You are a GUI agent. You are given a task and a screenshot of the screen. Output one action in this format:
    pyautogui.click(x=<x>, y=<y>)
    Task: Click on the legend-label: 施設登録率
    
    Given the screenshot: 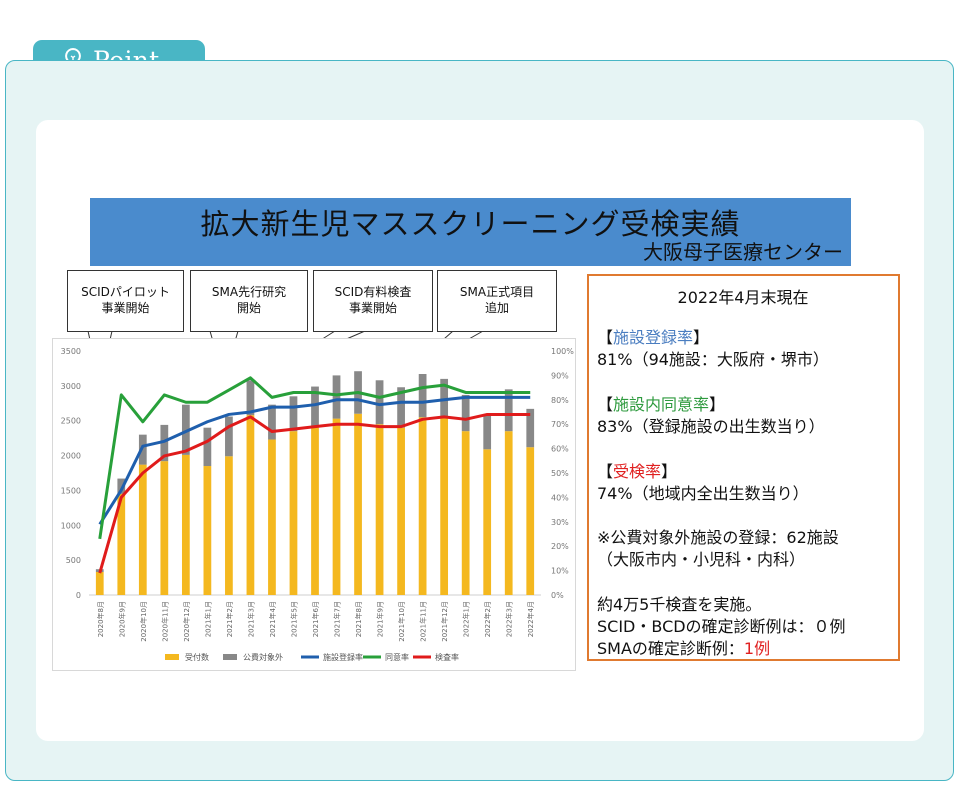 What is the action you would take?
    pyautogui.click(x=343, y=657)
    